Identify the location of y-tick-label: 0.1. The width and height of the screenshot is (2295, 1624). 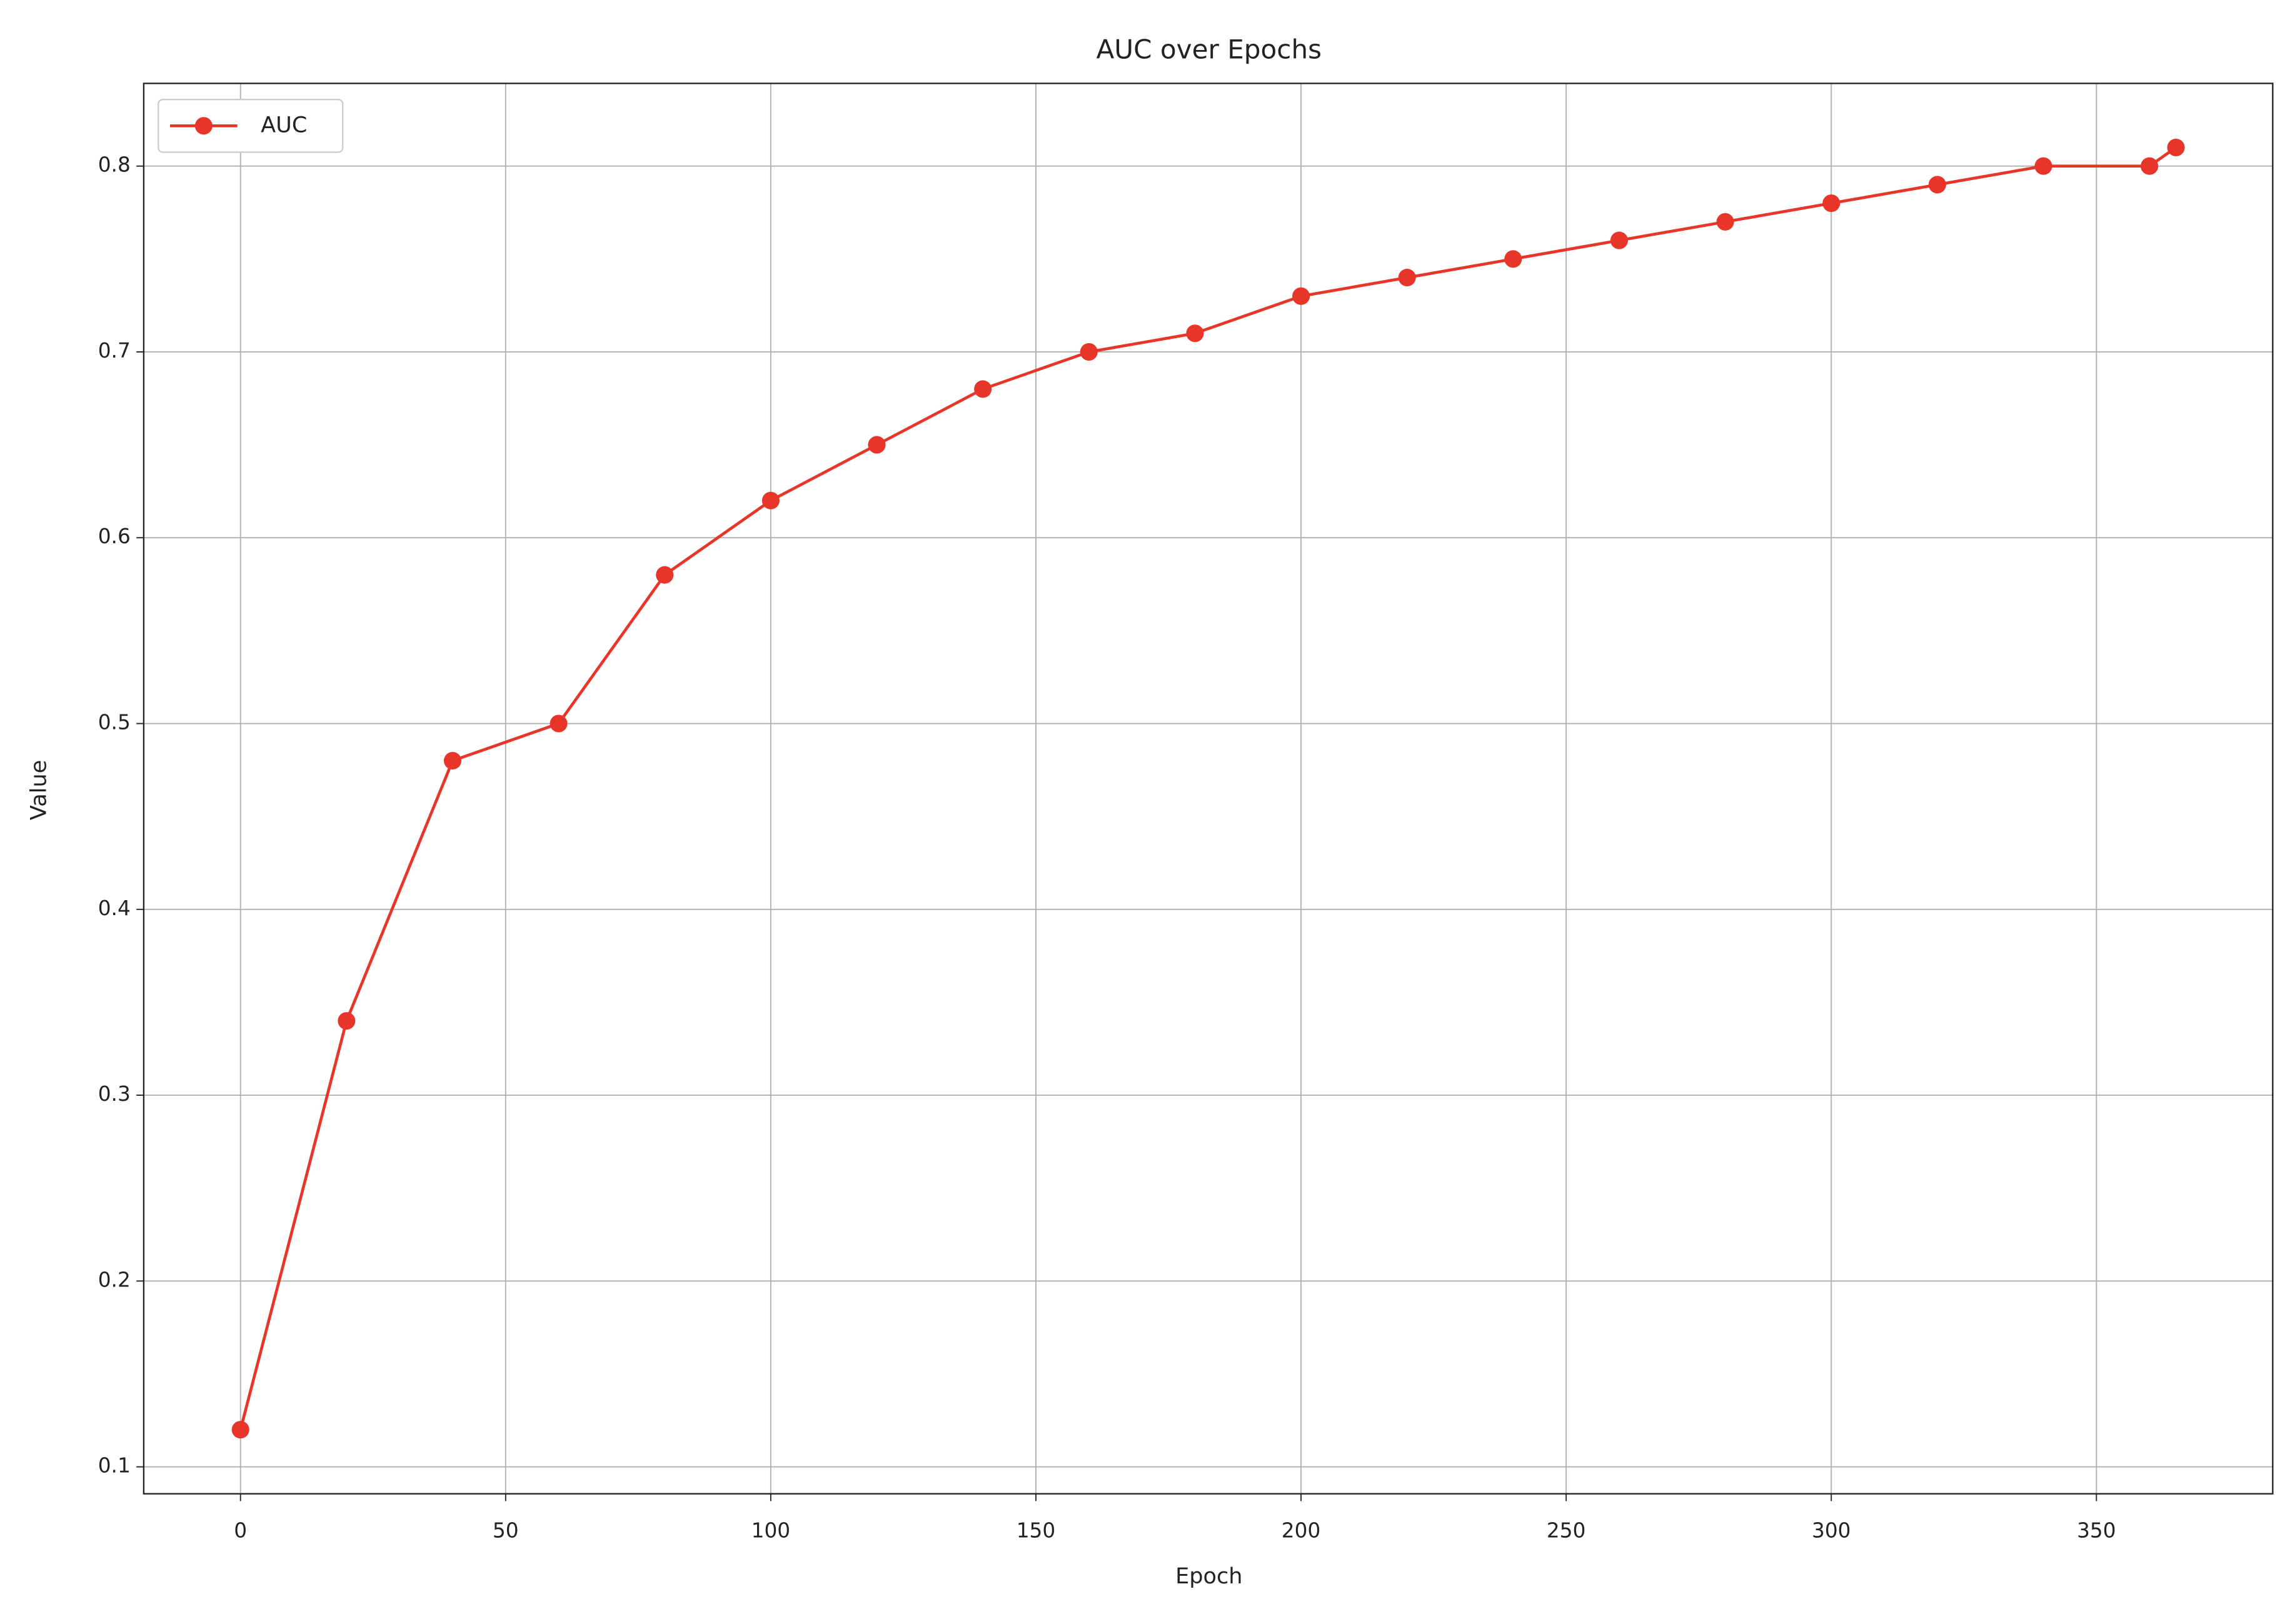
(114, 1466).